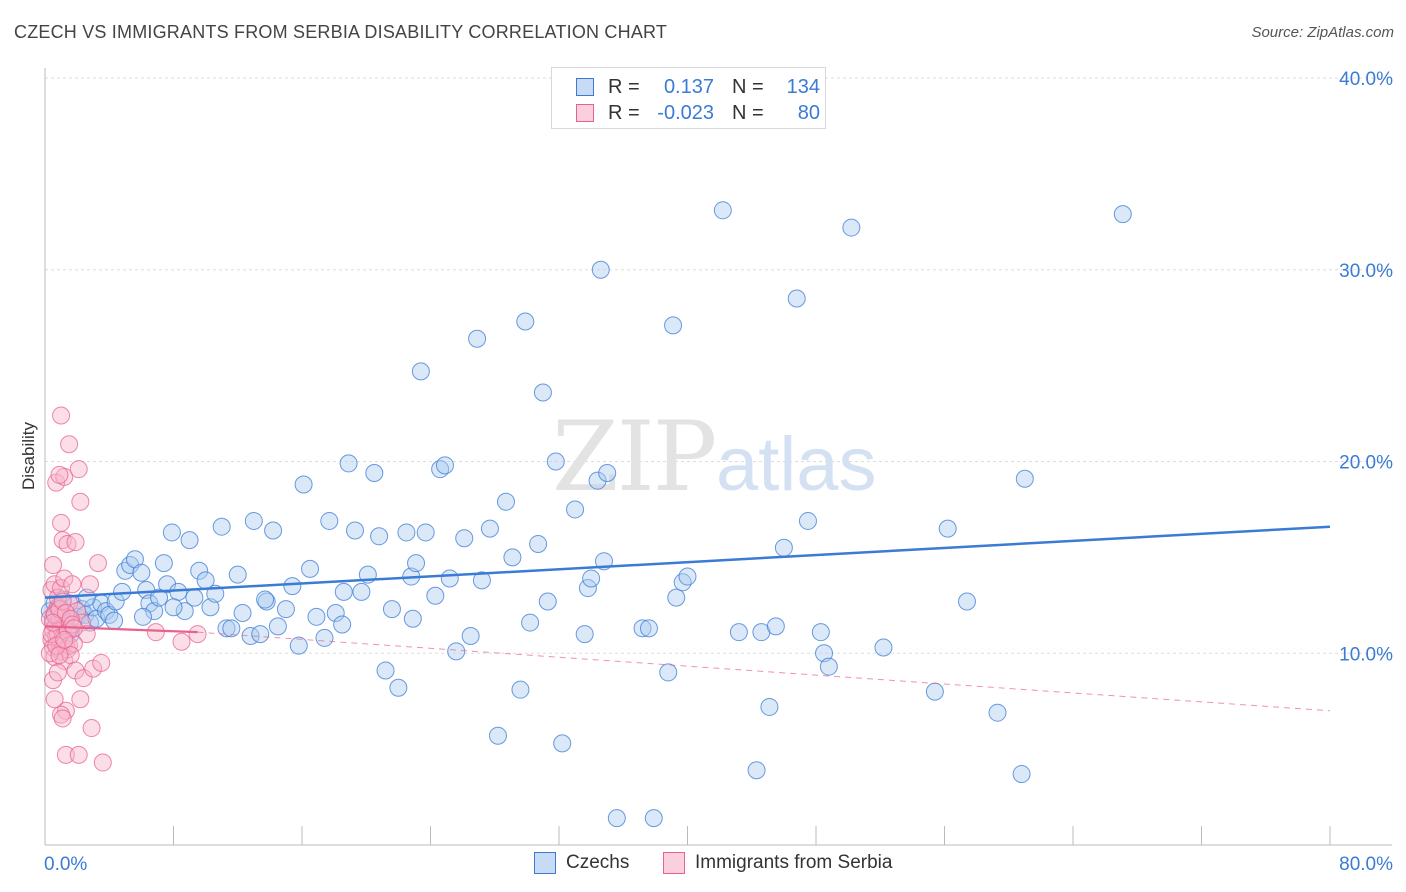 The height and width of the screenshot is (892, 1406). Describe the element at coordinates (545, 863) in the screenshot. I see `legend-swatch-blue` at that location.